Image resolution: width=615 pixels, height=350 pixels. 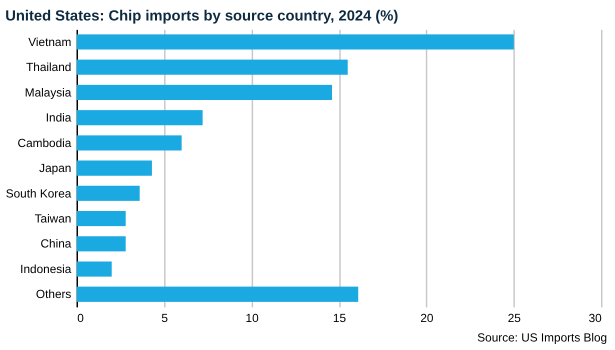 What do you see at coordinates (515, 318) in the screenshot?
I see `x-tick-label: 25` at bounding box center [515, 318].